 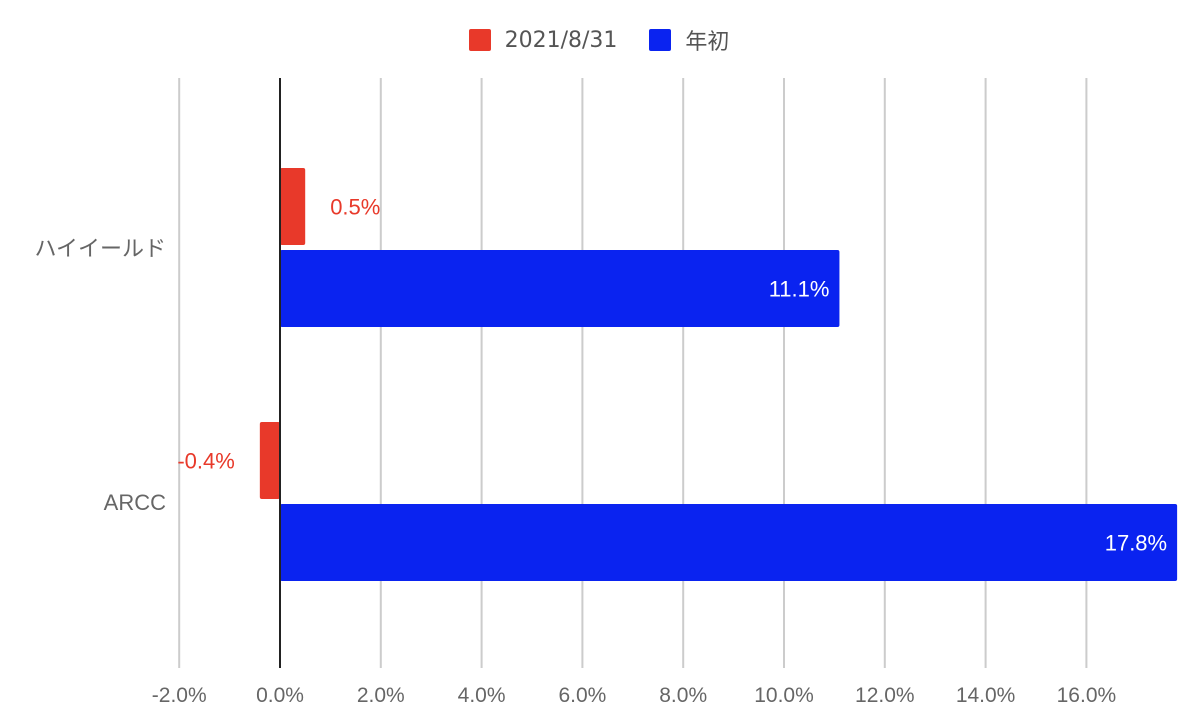 What do you see at coordinates (479, 40) in the screenshot?
I see `legend-swatch-2021` at bounding box center [479, 40].